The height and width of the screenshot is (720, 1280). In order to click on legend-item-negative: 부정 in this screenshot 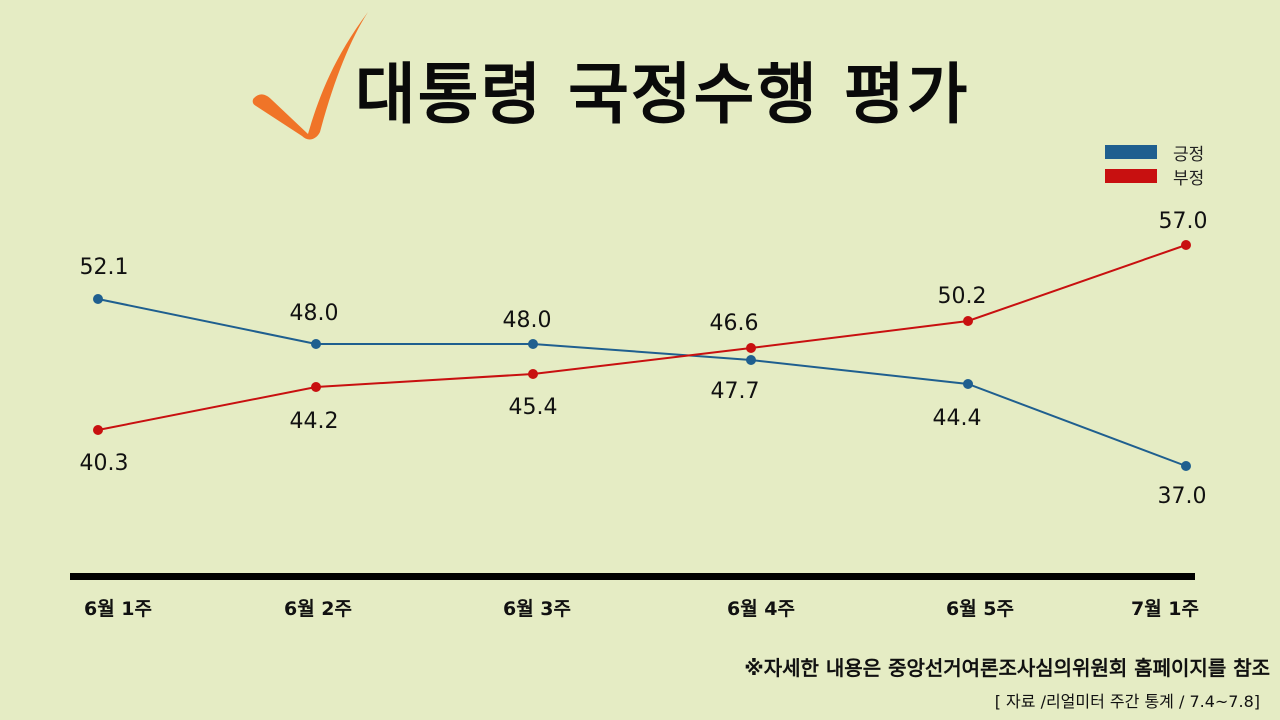, I will do `click(1155, 176)`.